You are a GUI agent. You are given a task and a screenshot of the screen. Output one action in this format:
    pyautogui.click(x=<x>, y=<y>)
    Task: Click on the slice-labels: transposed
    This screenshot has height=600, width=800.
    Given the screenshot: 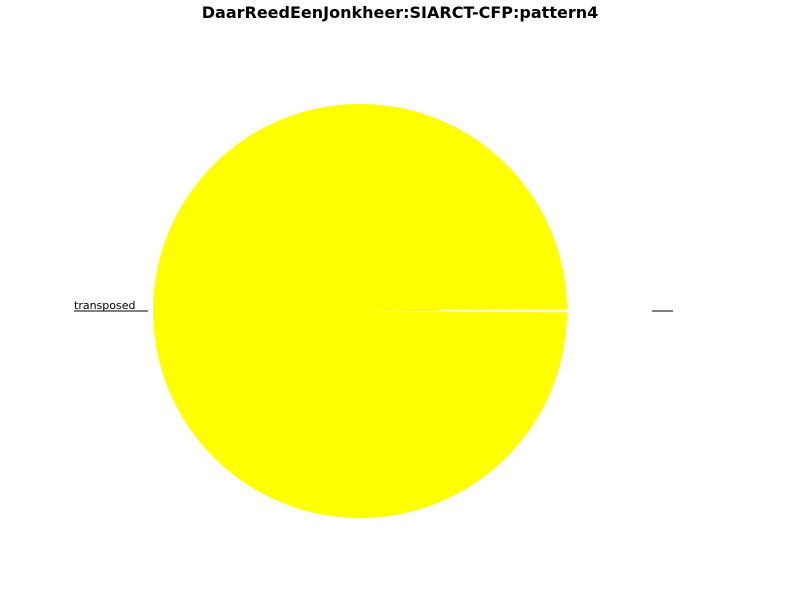 What is the action you would take?
    pyautogui.click(x=373, y=305)
    